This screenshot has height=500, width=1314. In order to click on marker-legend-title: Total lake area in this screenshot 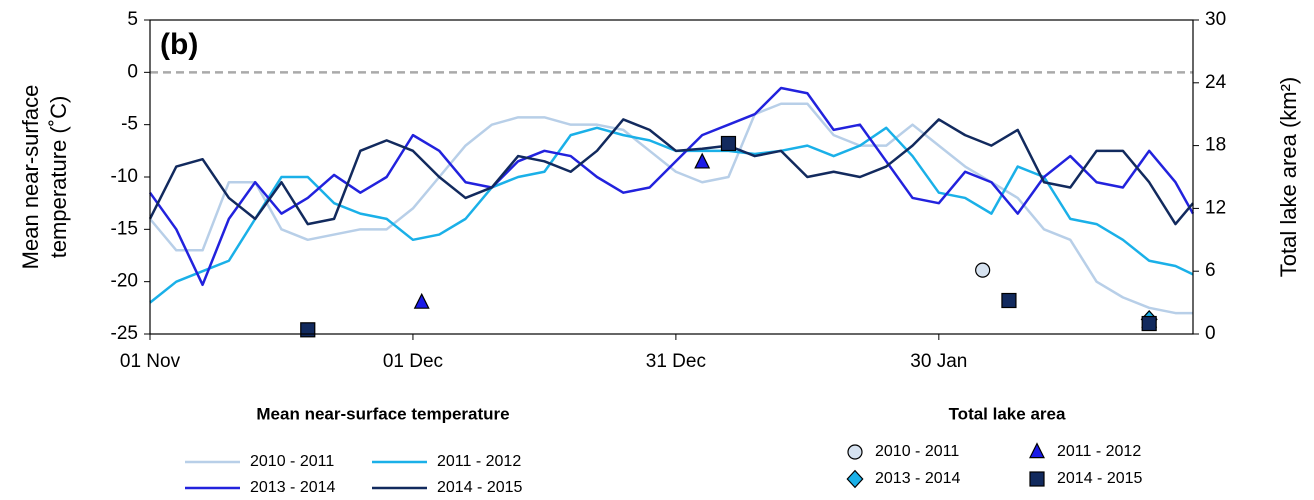, I will do `click(1007, 413)`.